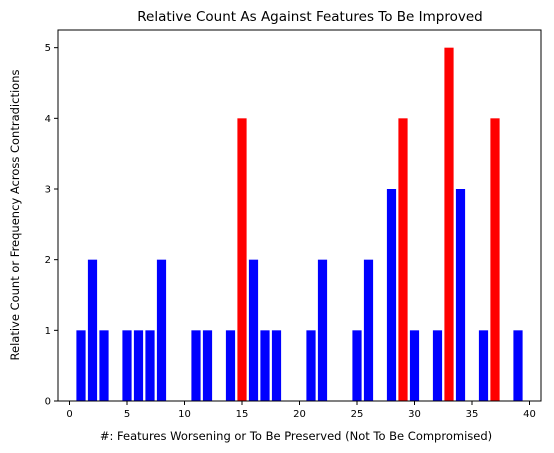 This screenshot has height=453, width=554. What do you see at coordinates (48, 402) in the screenshot?
I see `y-tick-label: 0` at bounding box center [48, 402].